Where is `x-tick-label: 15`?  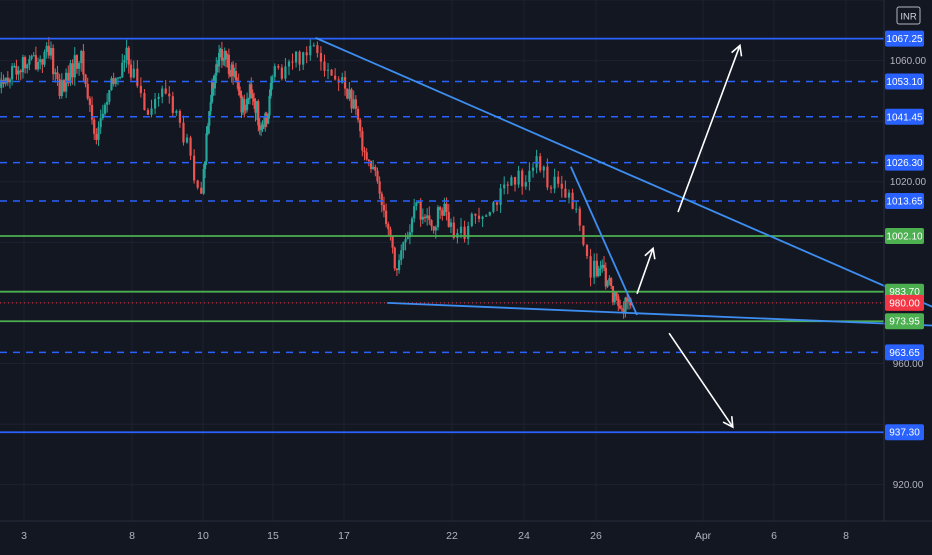
x-tick-label: 15 is located at coordinates (273, 536).